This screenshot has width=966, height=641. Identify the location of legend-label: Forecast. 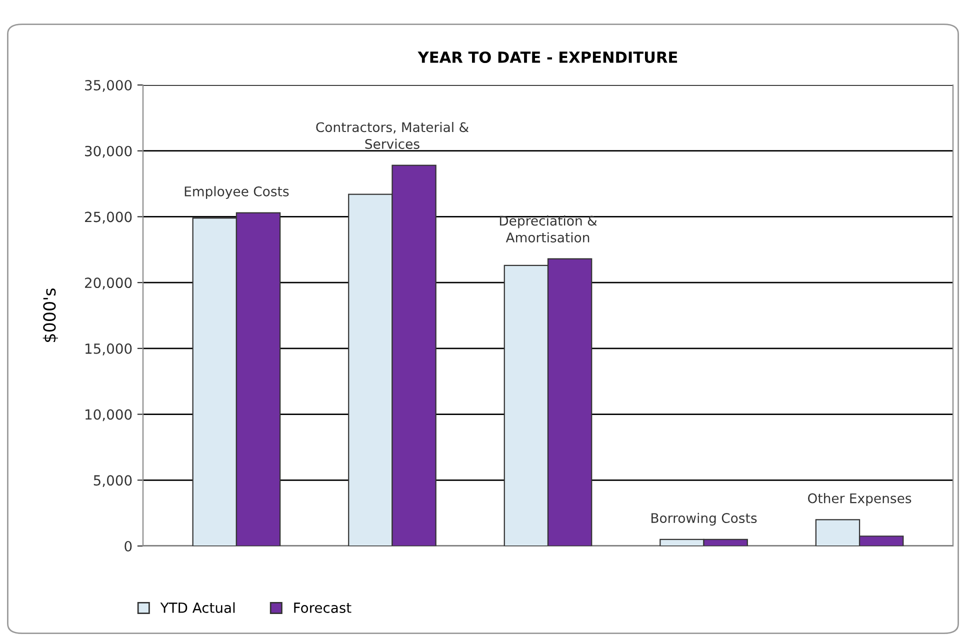
(323, 607).